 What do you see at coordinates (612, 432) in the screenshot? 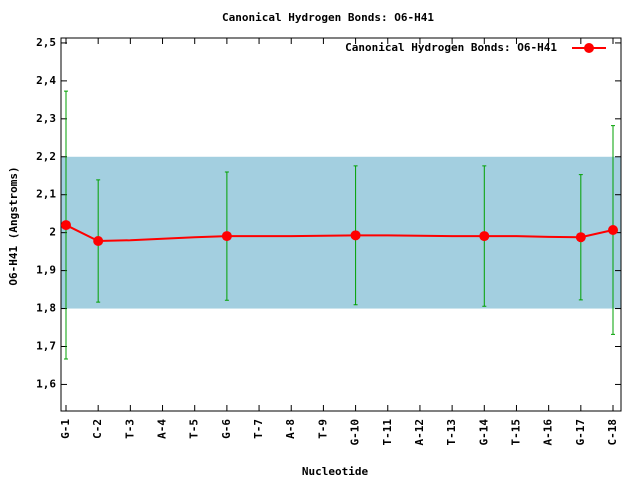
I see `x-tick-label: C-18` at bounding box center [612, 432].